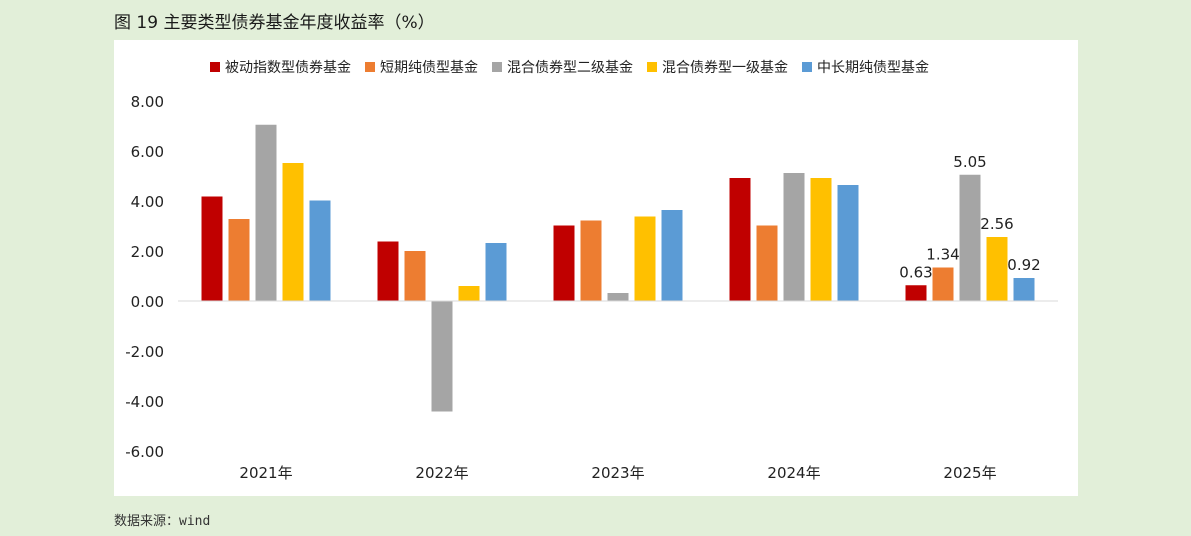 The height and width of the screenshot is (536, 1191). What do you see at coordinates (274, 23) in the screenshot?
I see `figure-title: 图 19 主要类型债券基金年度收益率（%）` at bounding box center [274, 23].